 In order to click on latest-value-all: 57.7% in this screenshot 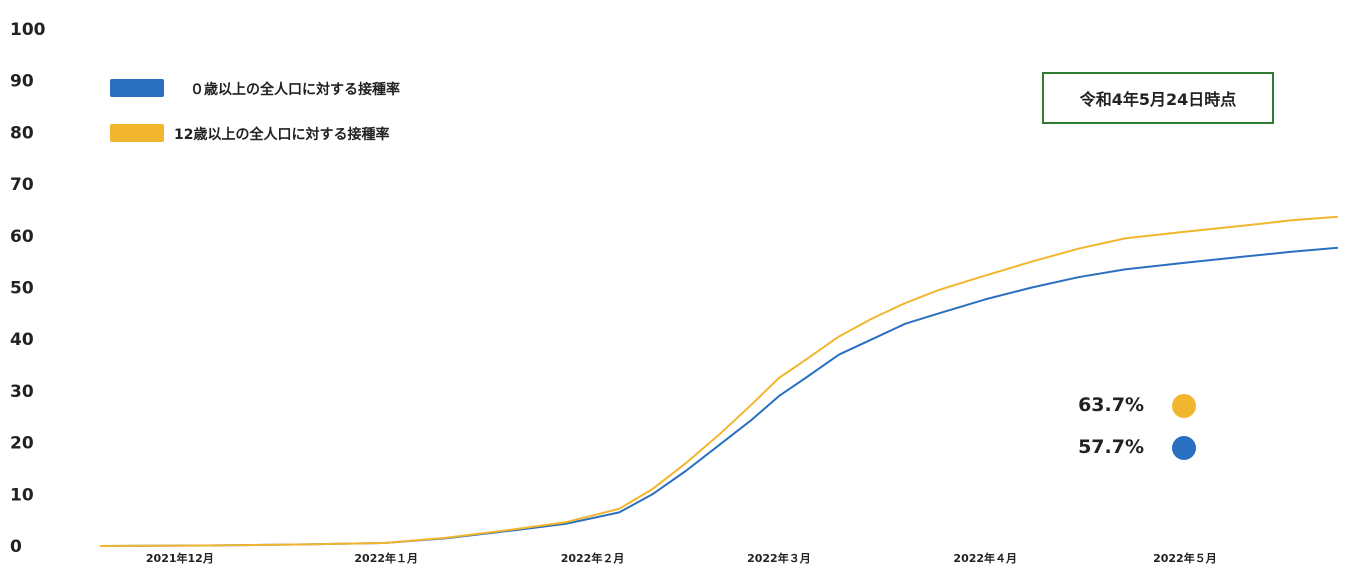, I will do `click(1111, 447)`.